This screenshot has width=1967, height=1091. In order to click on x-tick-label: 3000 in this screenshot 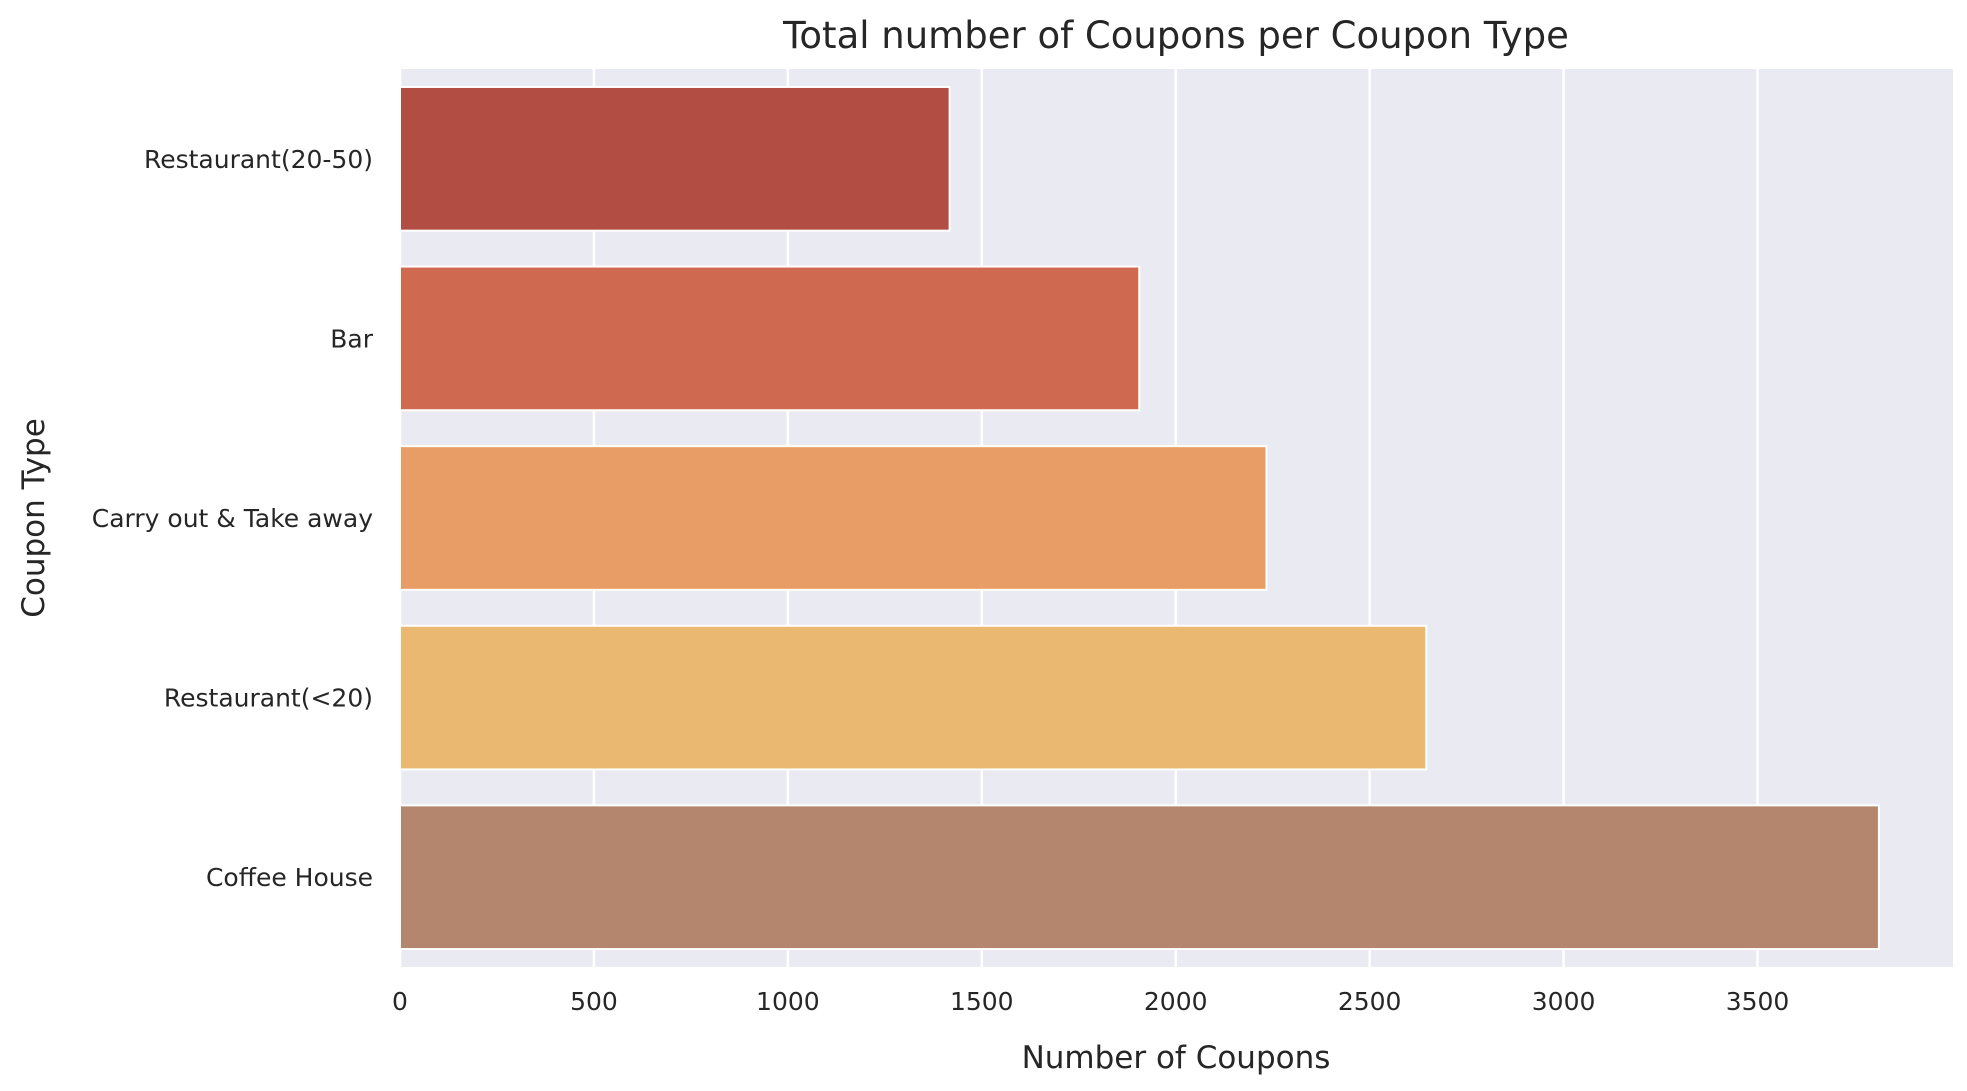, I will do `click(1564, 1001)`.